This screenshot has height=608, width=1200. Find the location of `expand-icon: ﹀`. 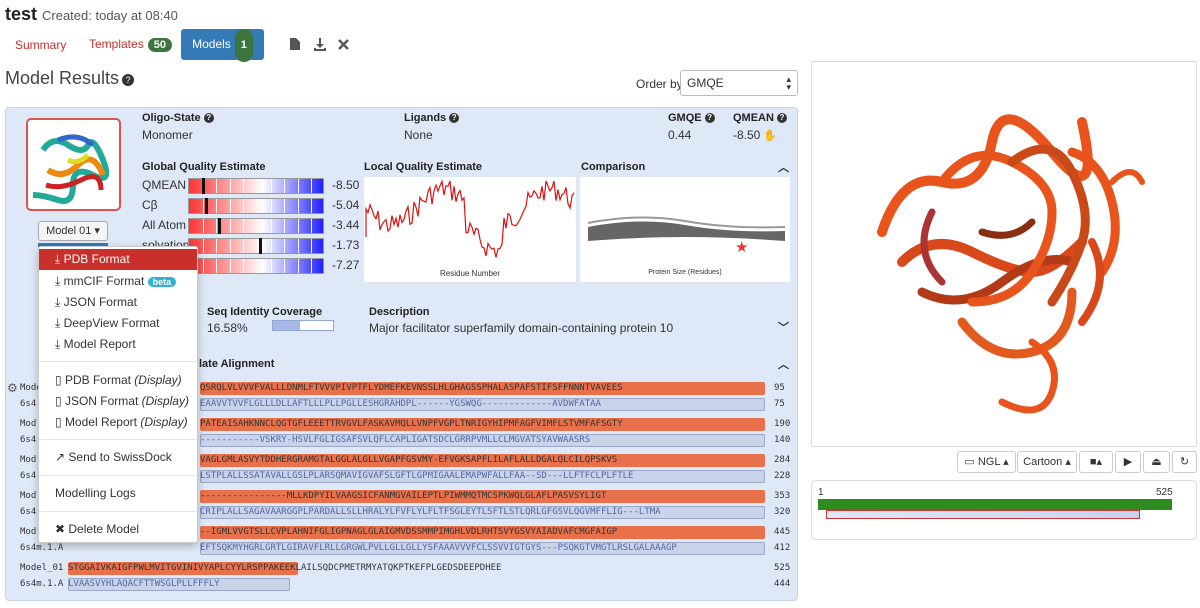

expand-icon: ﹀ is located at coordinates (783, 328).